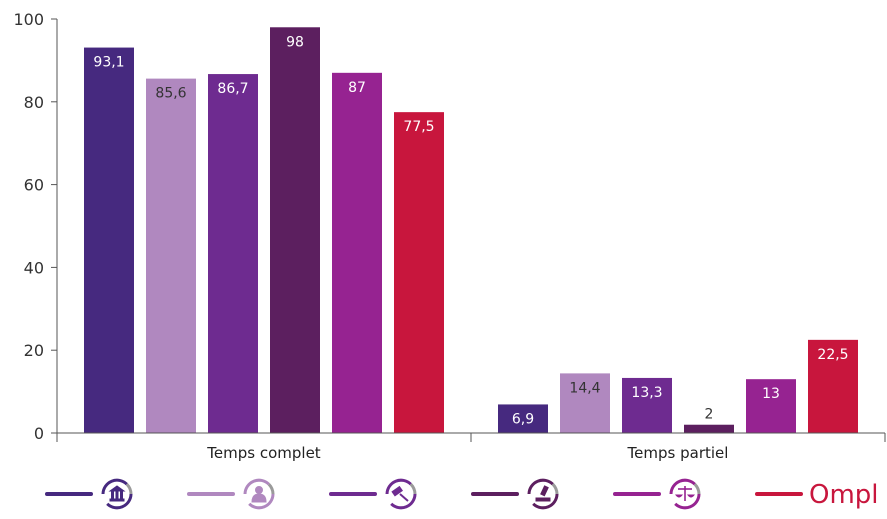 This screenshot has width=887, height=519. Describe the element at coordinates (232, 89) in the screenshot. I see `data-label: 86,7` at that location.